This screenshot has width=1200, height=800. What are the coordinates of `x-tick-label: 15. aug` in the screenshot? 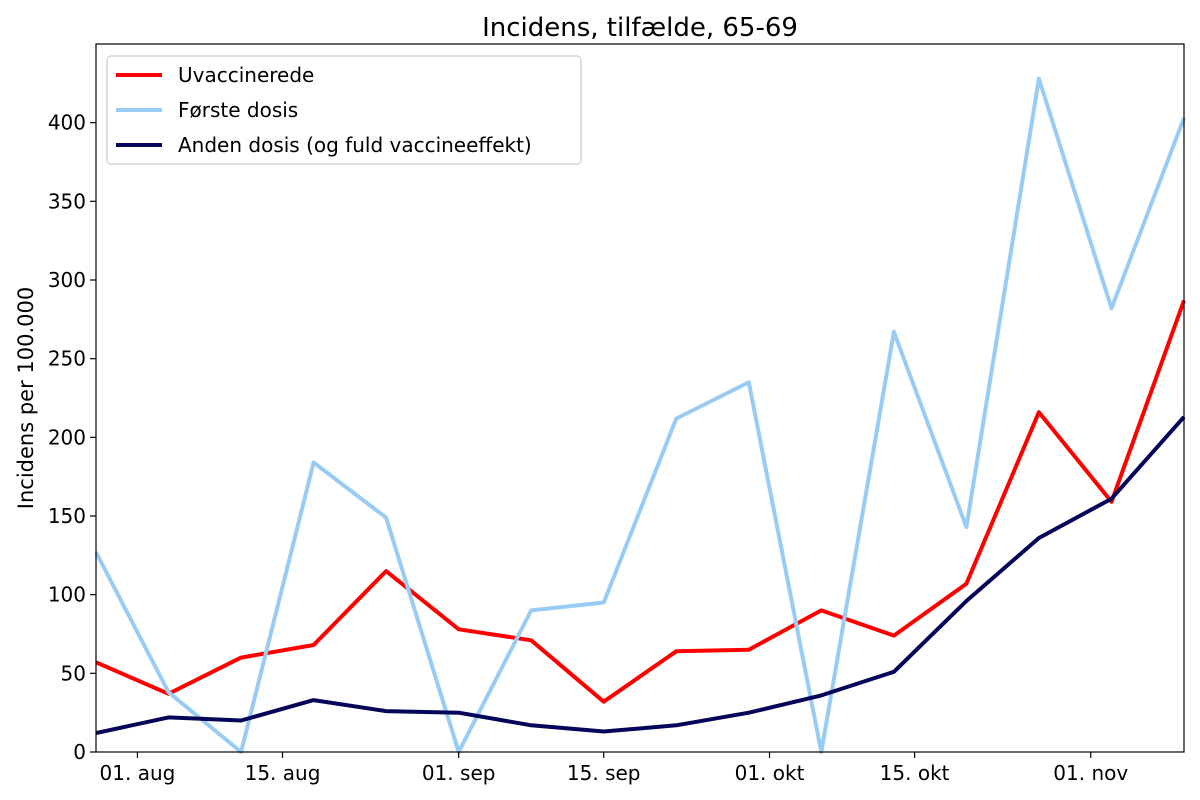 It's located at (283, 773).